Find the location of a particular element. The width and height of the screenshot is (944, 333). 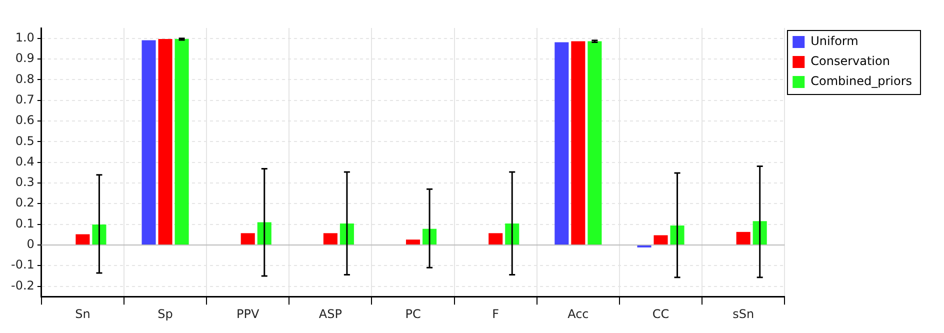

y-tick-label: 0.6 is located at coordinates (24, 120).